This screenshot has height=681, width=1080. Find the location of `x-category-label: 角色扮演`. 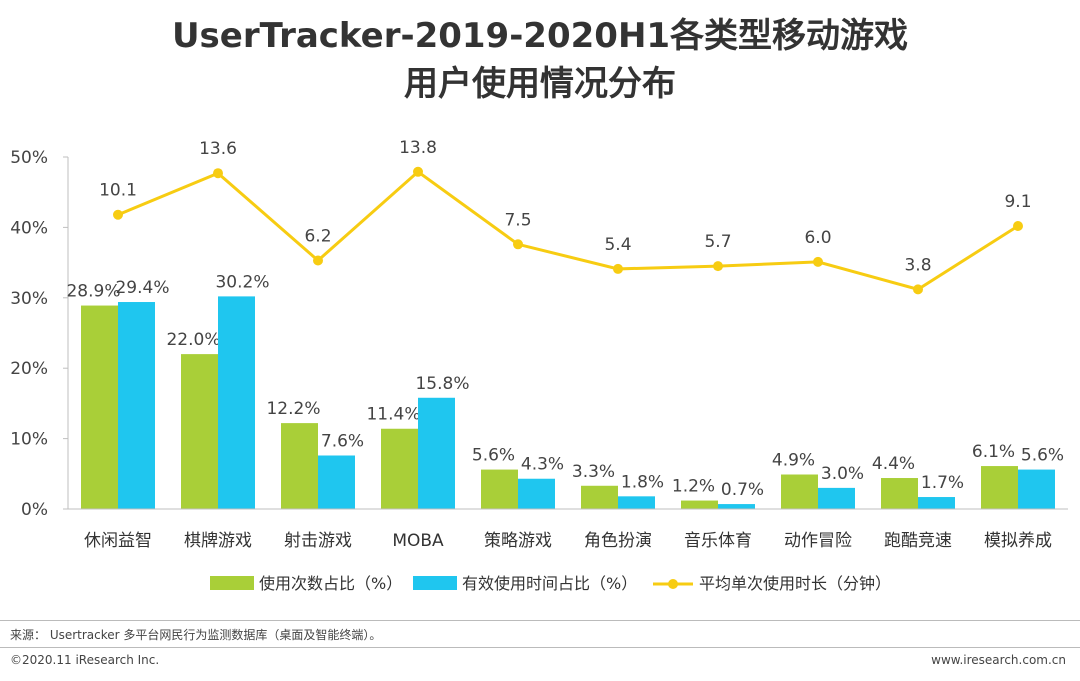

x-category-label: 角色扮演 is located at coordinates (618, 541).